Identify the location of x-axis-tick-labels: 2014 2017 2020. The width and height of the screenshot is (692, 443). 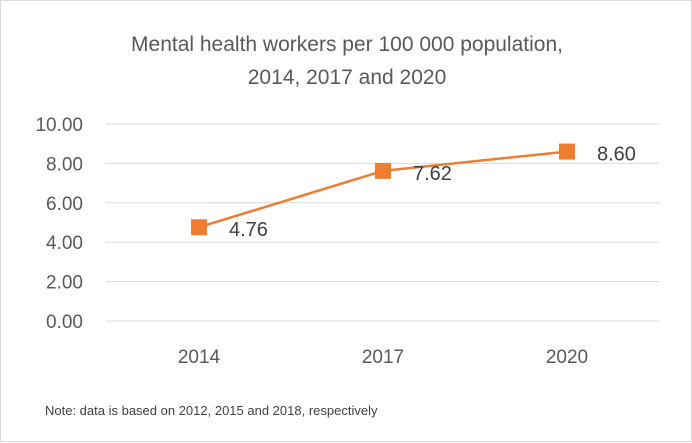
(383, 357).